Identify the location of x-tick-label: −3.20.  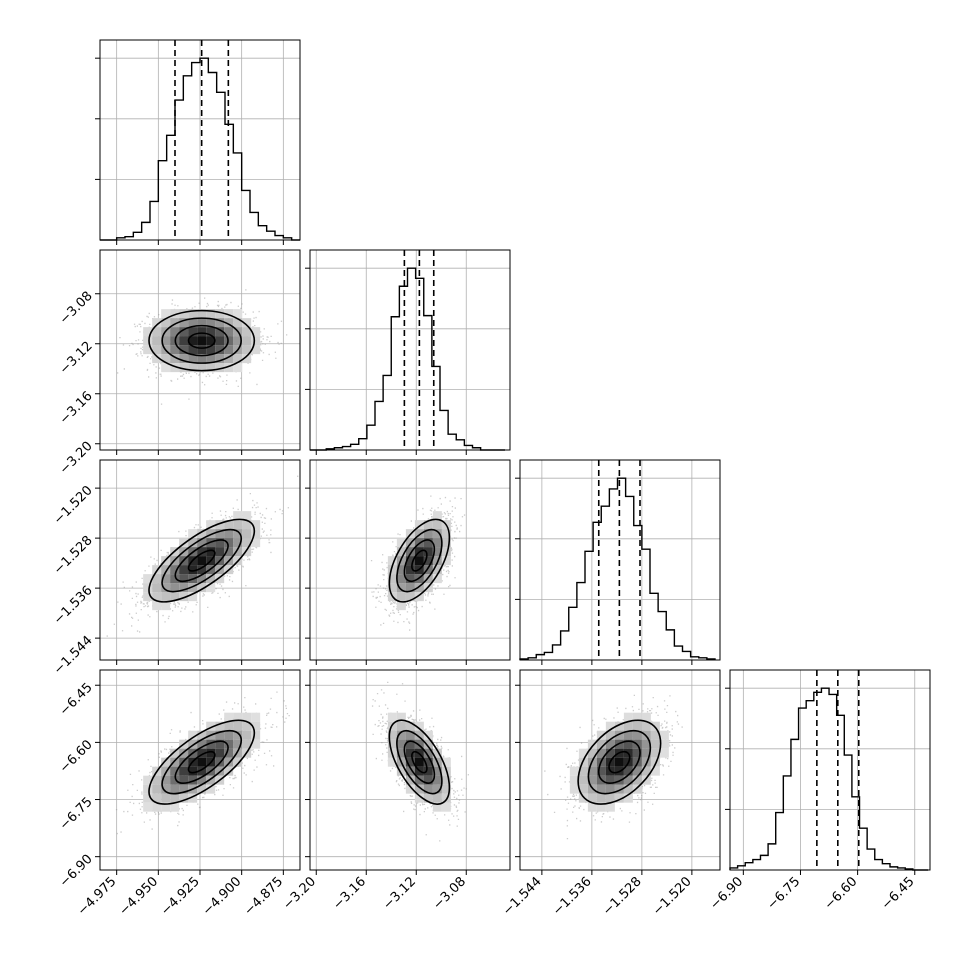
(299, 893).